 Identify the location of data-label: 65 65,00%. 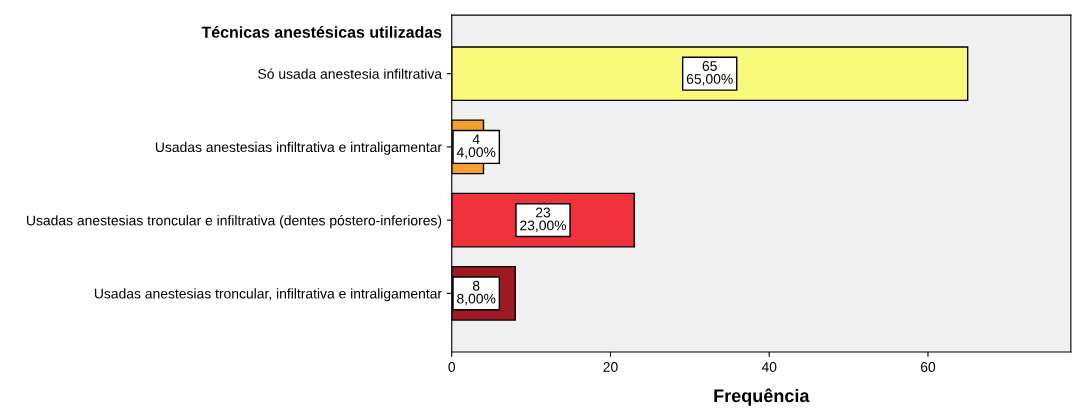
(709, 73).